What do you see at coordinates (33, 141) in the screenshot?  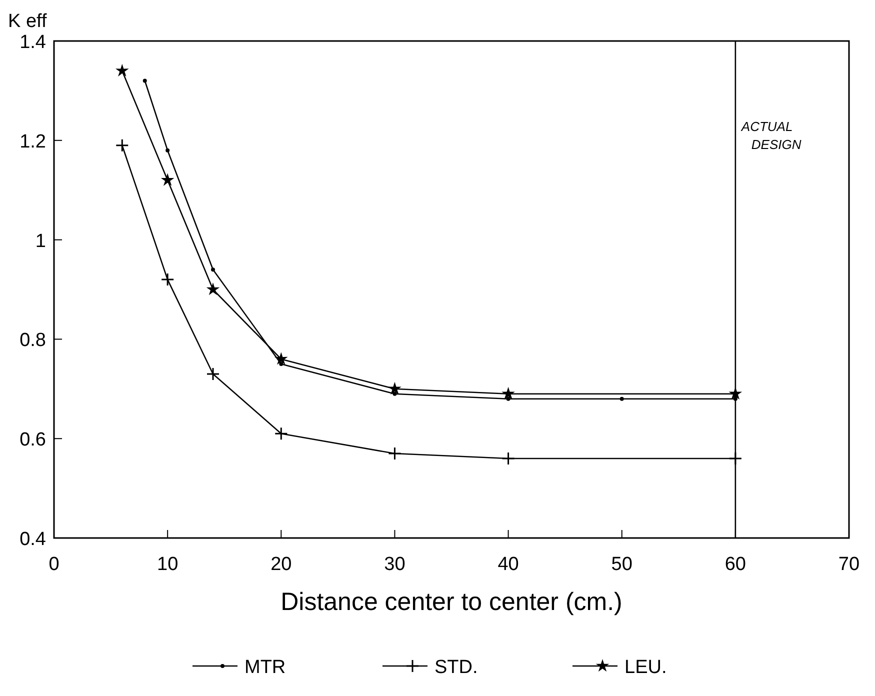 I see `y-tick-label: 1.2` at bounding box center [33, 141].